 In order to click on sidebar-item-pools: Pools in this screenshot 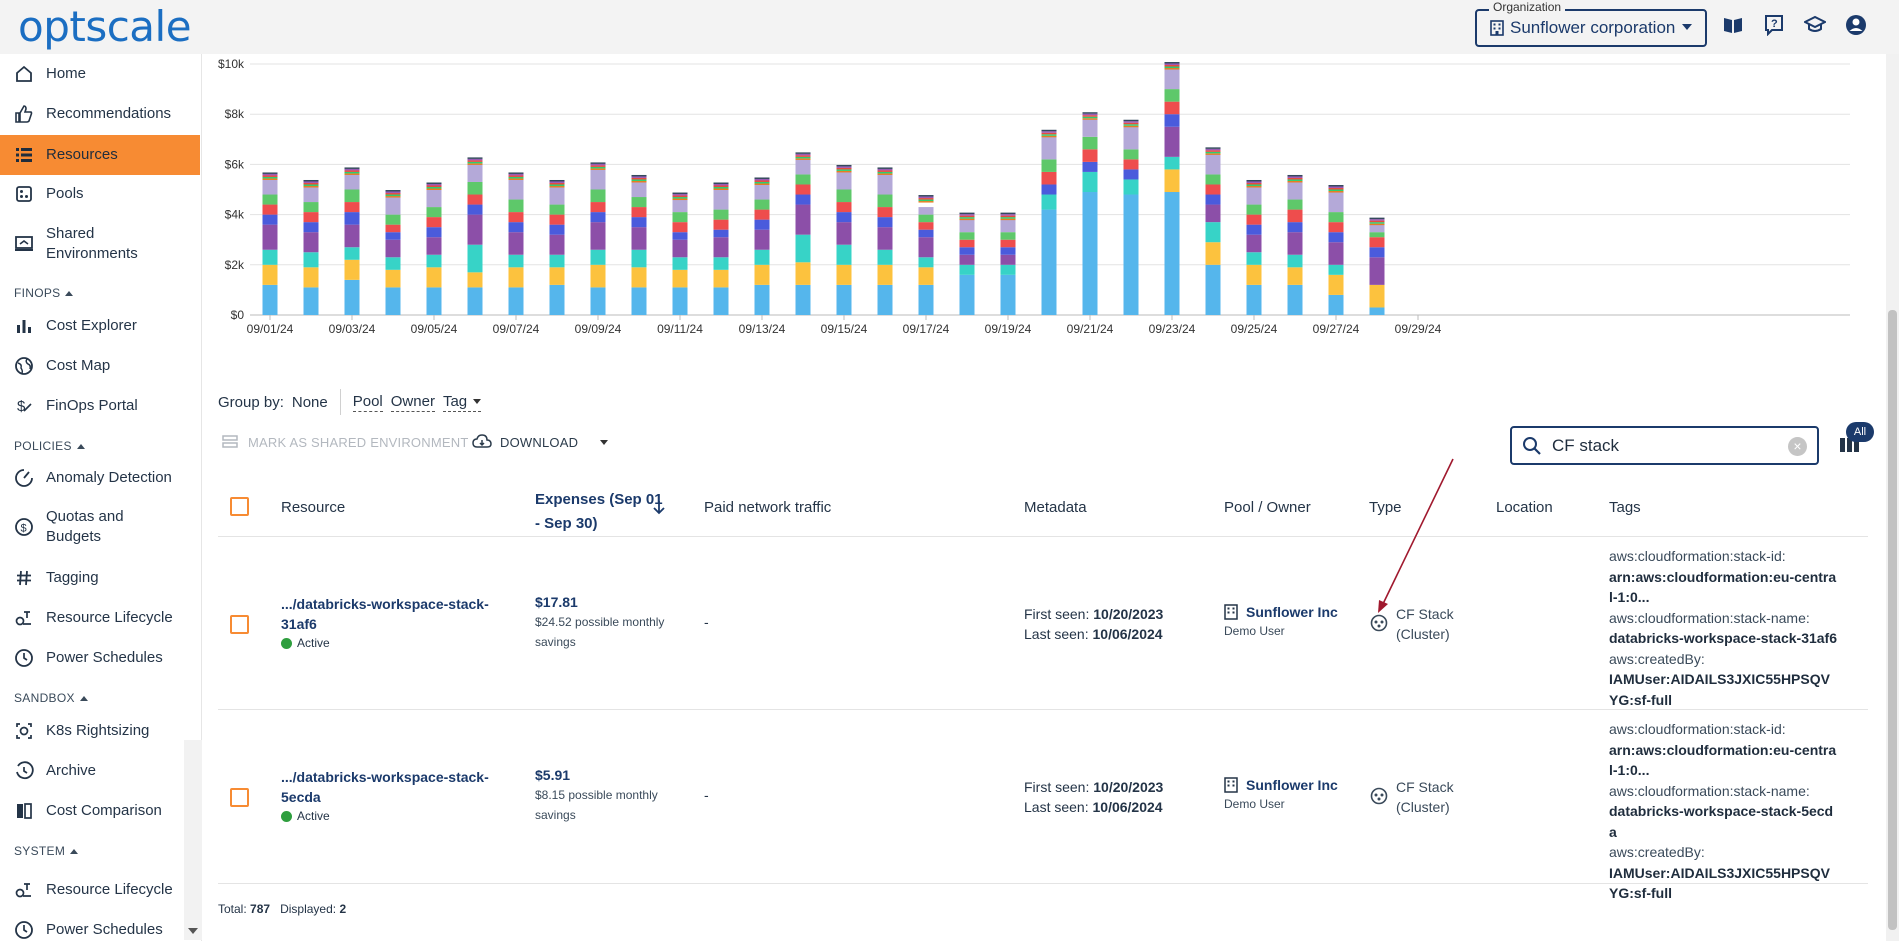, I will do `click(100, 194)`.